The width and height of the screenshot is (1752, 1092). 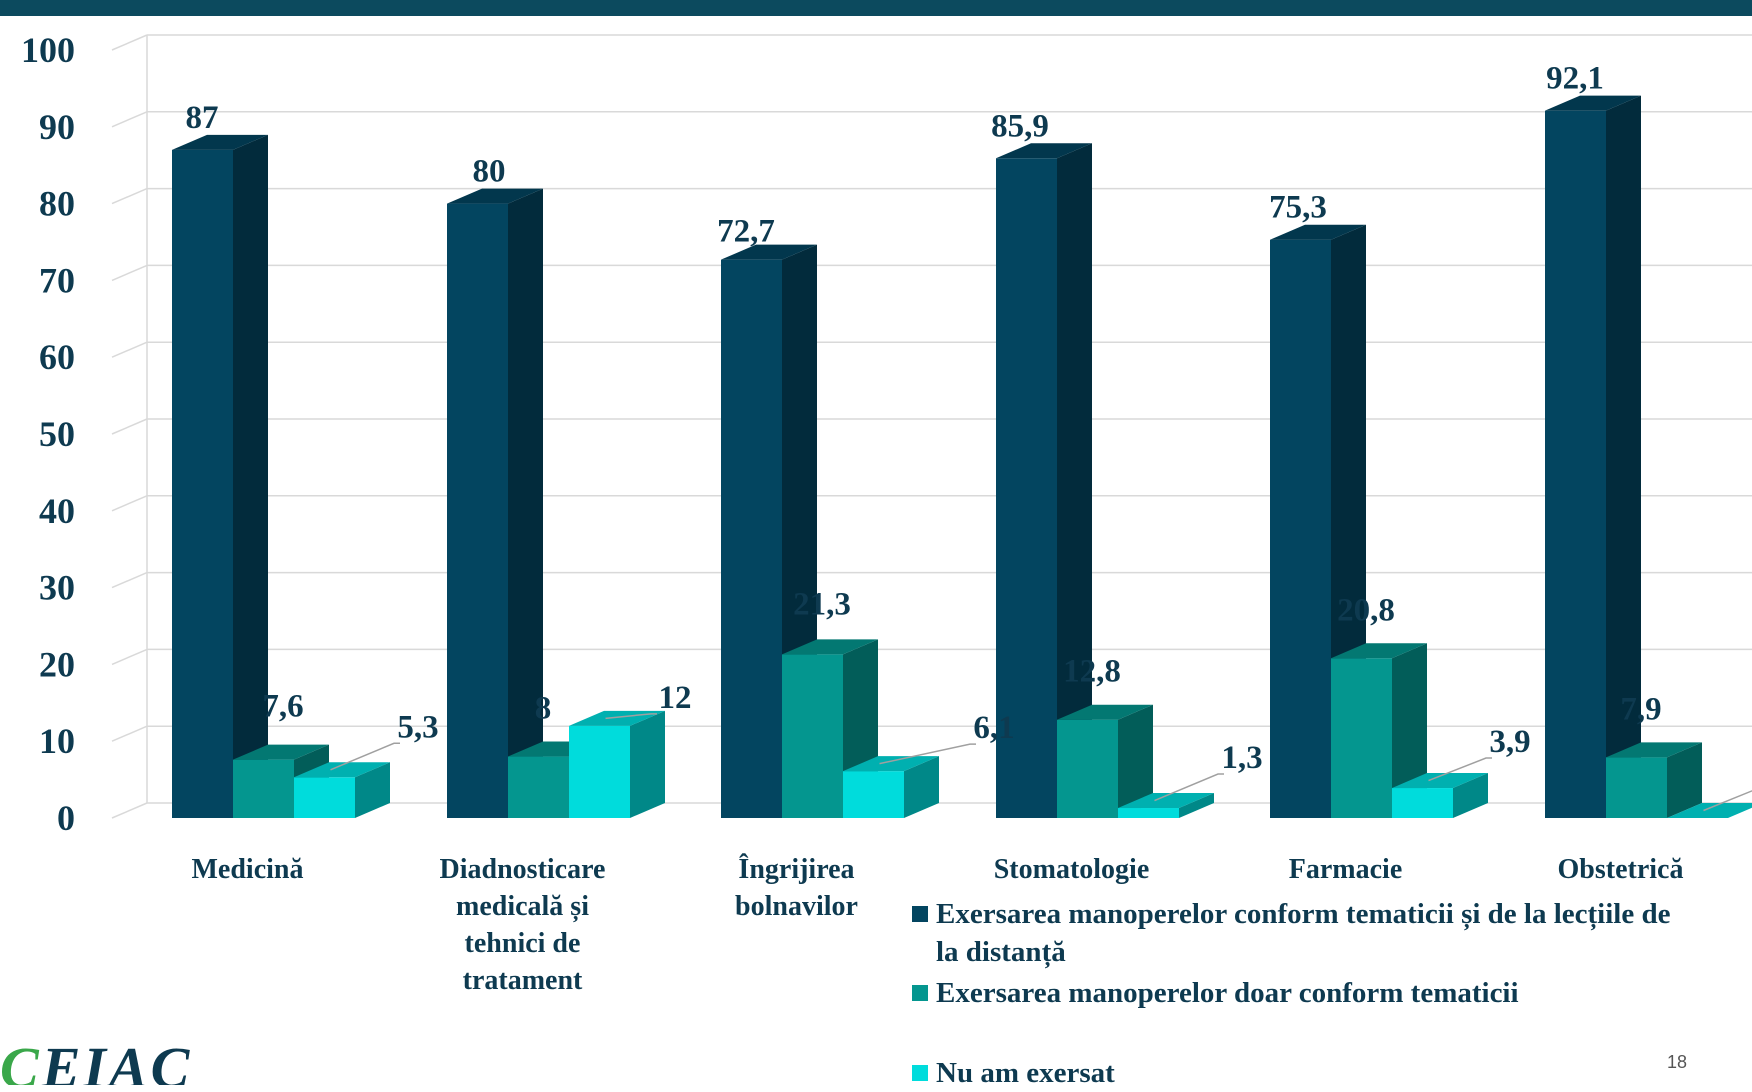 What do you see at coordinates (796, 869) in the screenshot?
I see `category-label-3-line-1: Îngrijirea` at bounding box center [796, 869].